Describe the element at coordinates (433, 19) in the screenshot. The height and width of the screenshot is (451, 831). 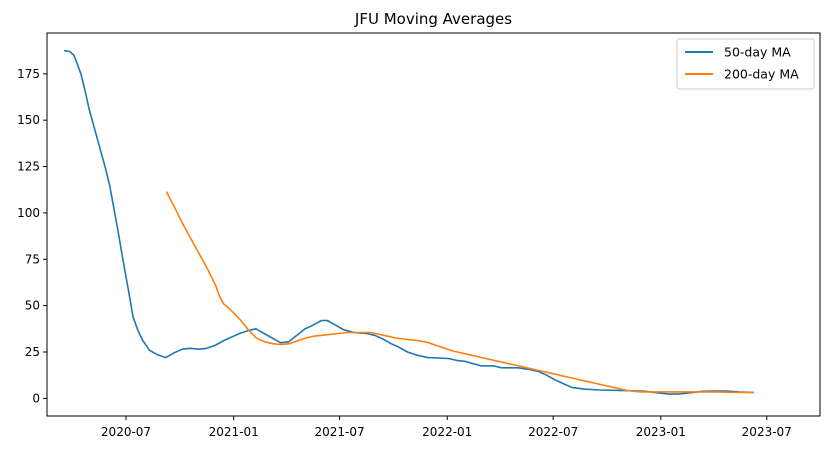
I see `chart-title: JFU Moving Averages` at that location.